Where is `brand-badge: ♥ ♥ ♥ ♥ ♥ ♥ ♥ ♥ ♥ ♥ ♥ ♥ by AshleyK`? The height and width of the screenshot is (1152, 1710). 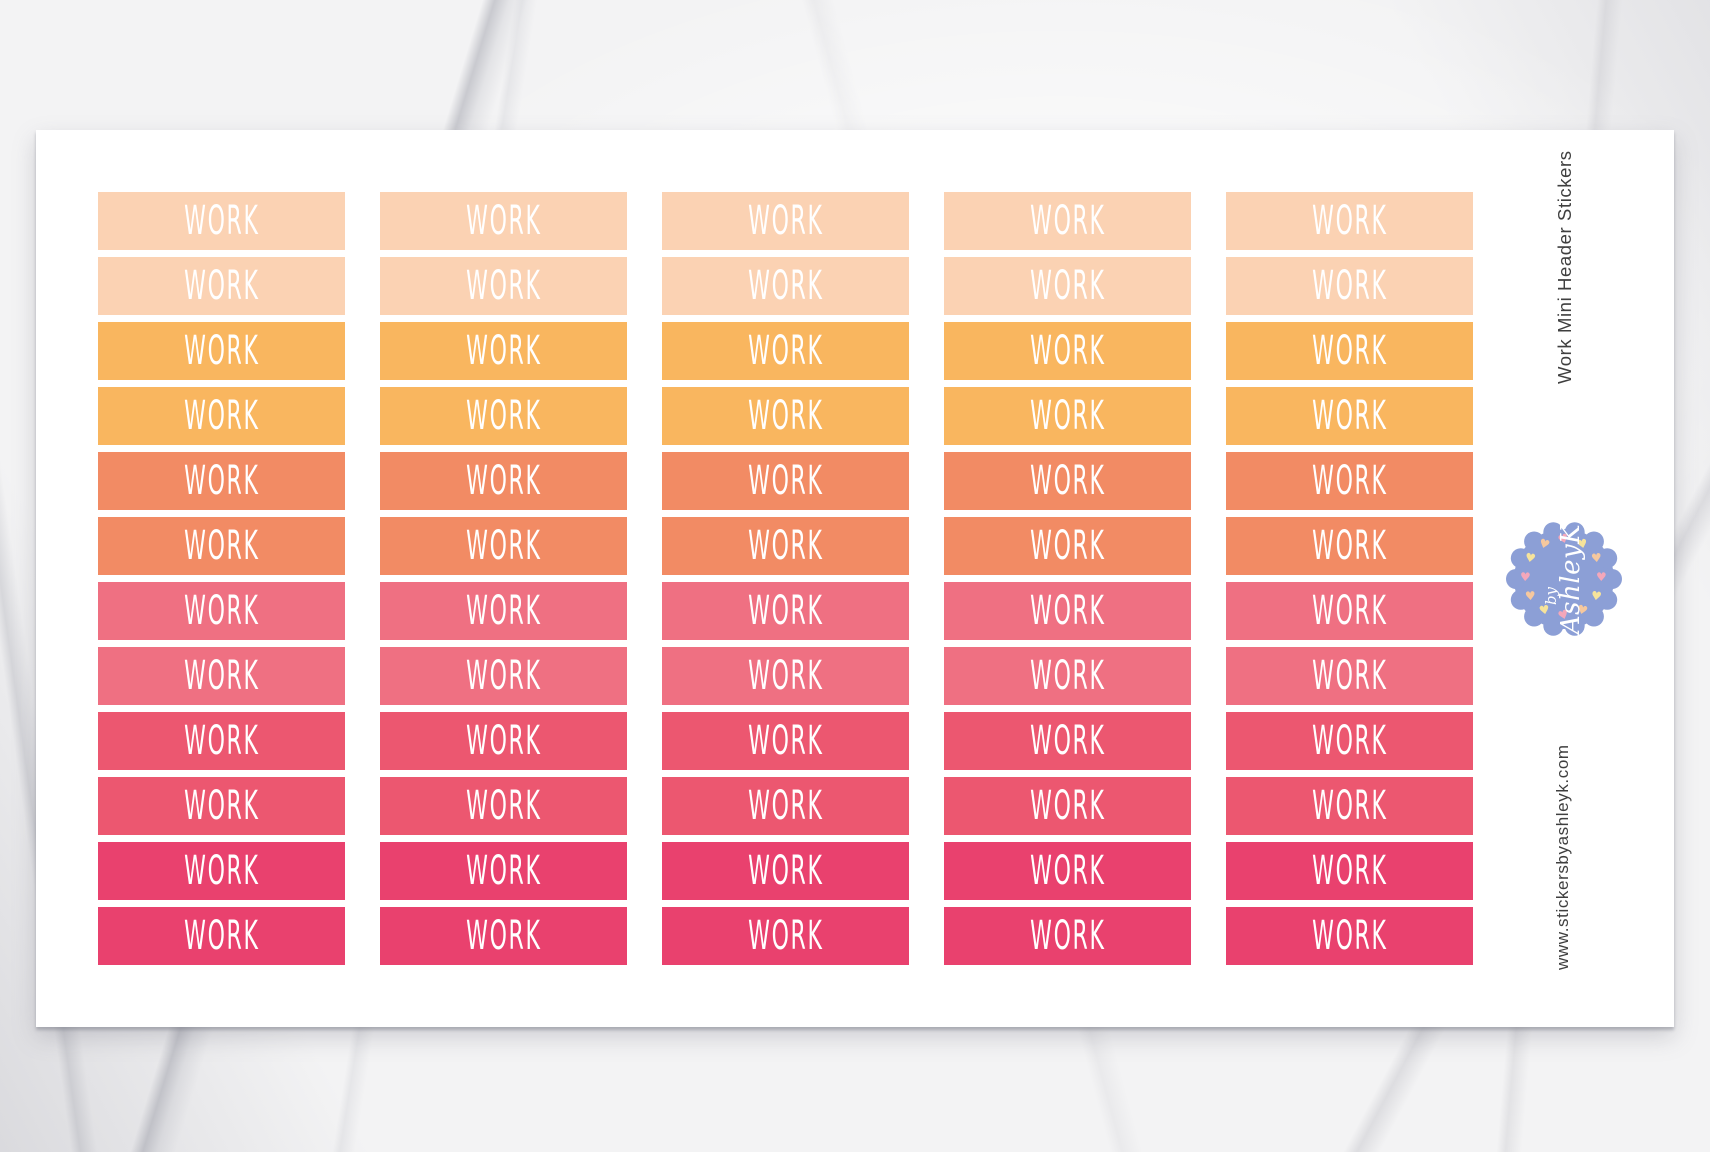
brand-badge: ♥ ♥ ♥ ♥ ♥ ♥ ♥ ♥ ♥ ♥ ♥ ♥ by AshleyK is located at coordinates (1564, 579).